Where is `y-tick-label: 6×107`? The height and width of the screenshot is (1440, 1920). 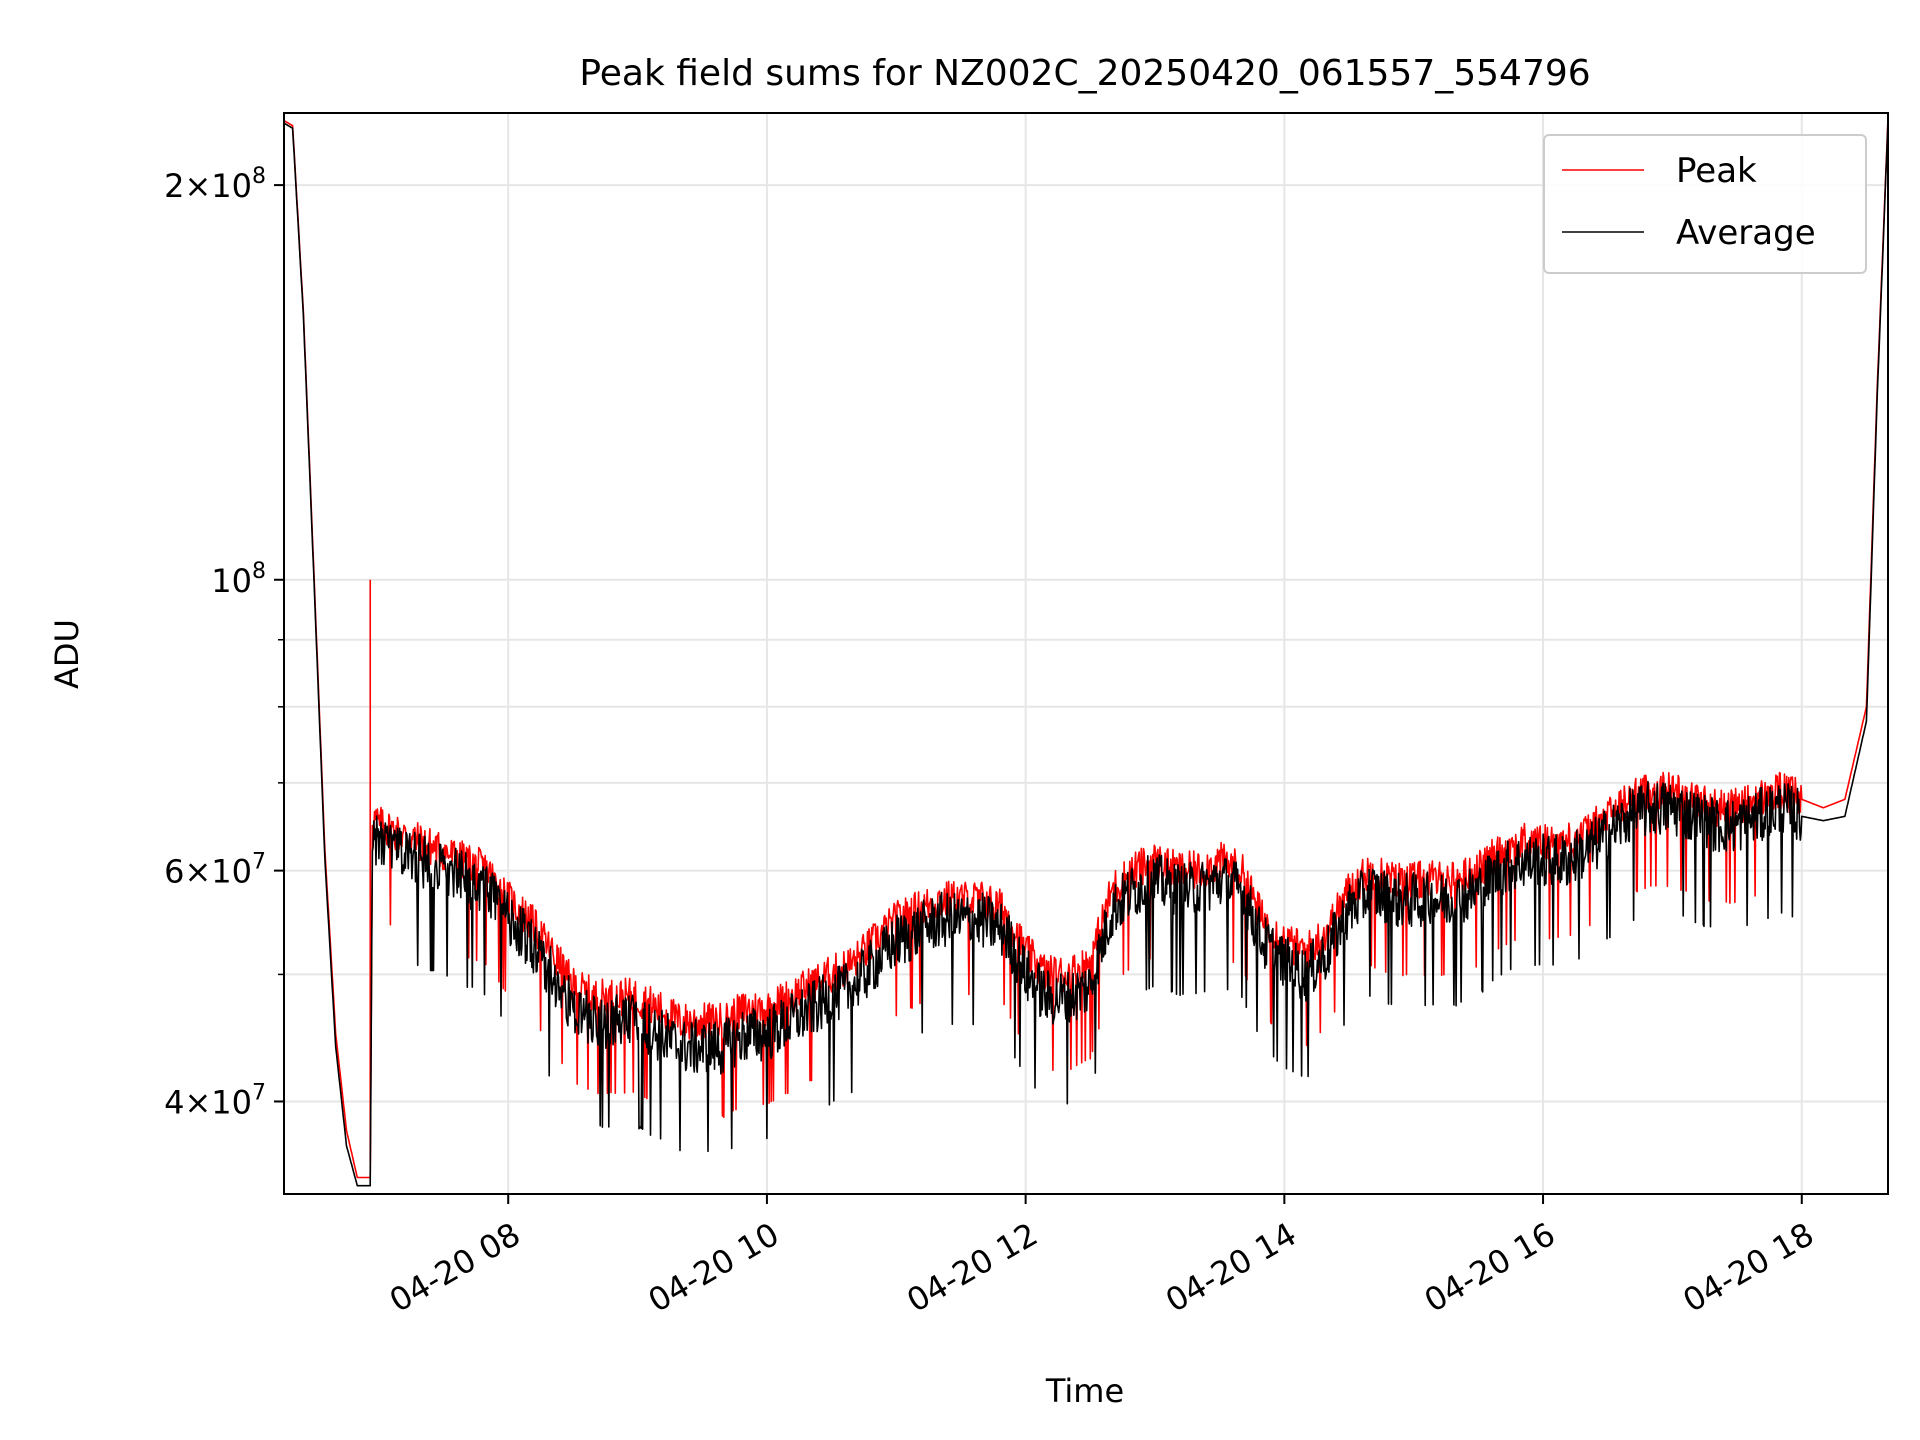
y-tick-label: 6×107 is located at coordinates (215, 870).